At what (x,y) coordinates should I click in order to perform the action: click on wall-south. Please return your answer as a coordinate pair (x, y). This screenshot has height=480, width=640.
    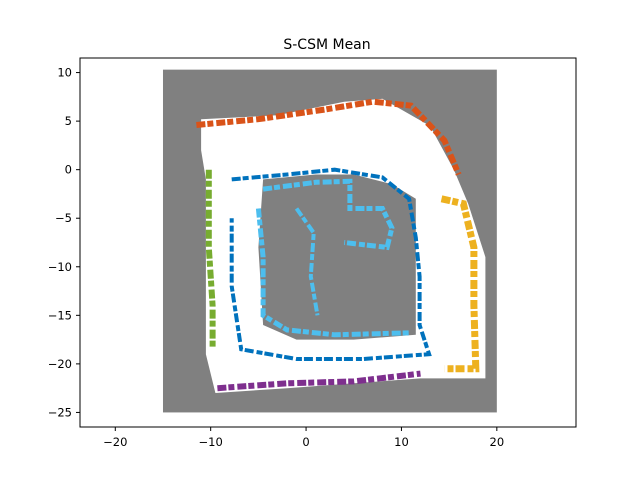
    Looking at the image, I should click on (319, 381).